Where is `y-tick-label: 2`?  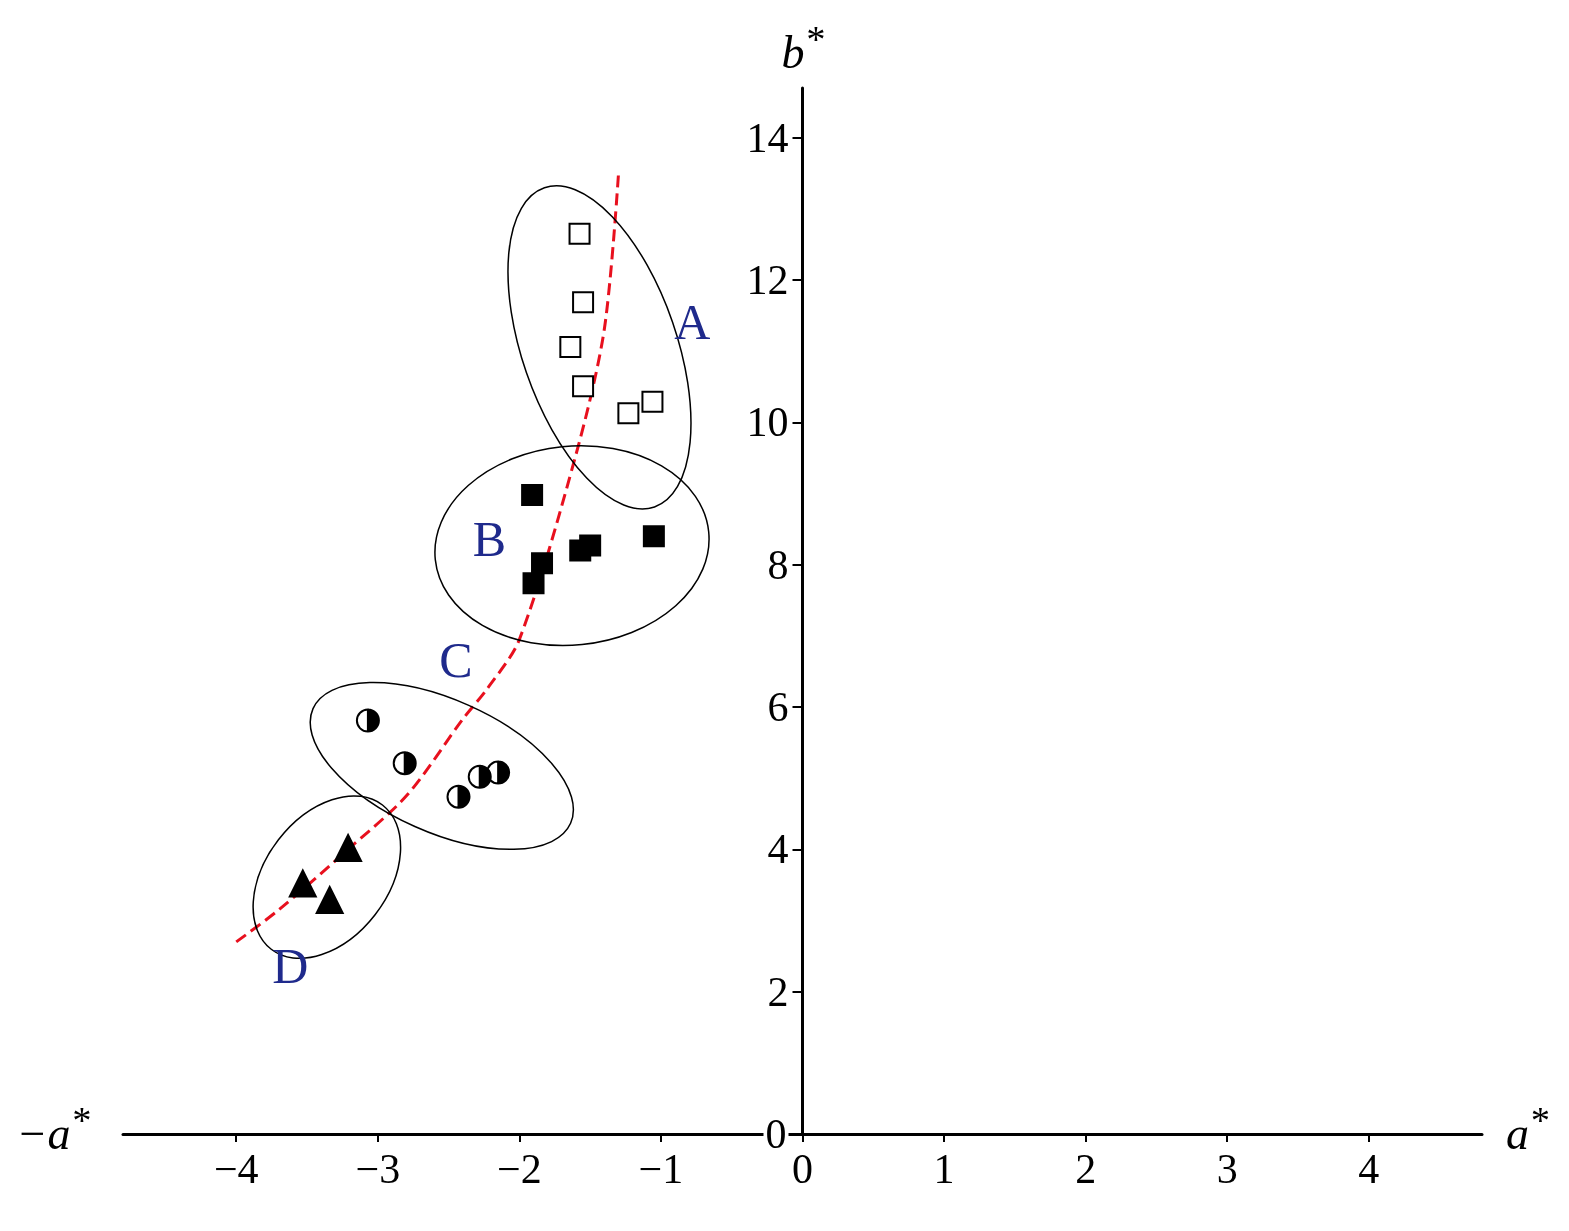
y-tick-label: 2 is located at coordinates (778, 991).